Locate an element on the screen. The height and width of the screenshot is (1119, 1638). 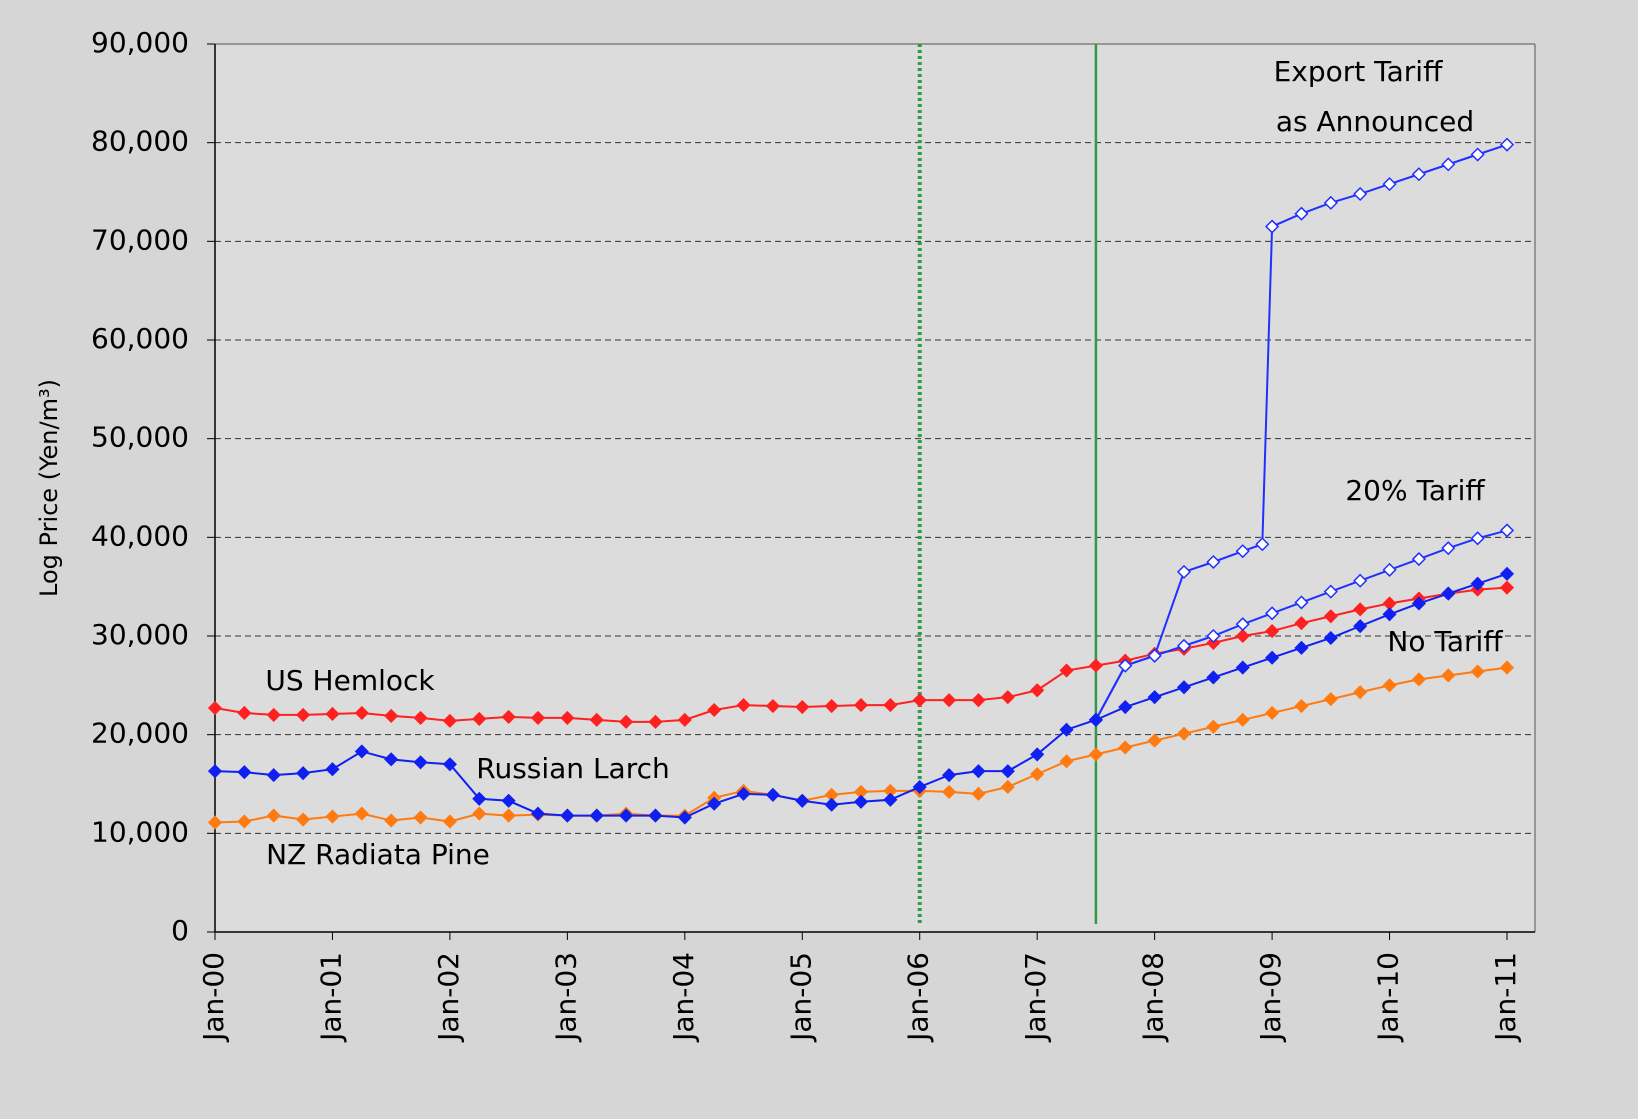
x-tick-label: Jan-09 is located at coordinates (1270, 997).